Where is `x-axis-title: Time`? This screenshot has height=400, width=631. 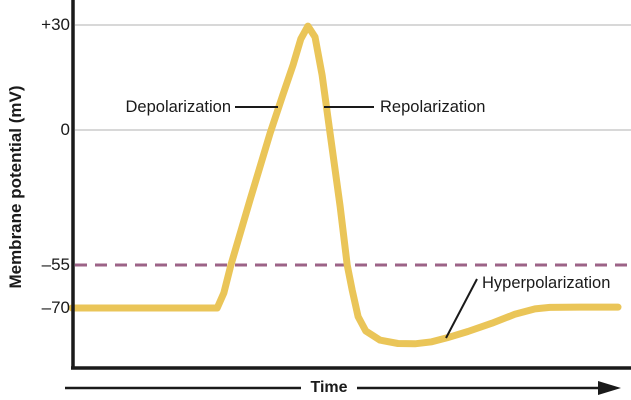 x-axis-title: Time is located at coordinates (329, 387).